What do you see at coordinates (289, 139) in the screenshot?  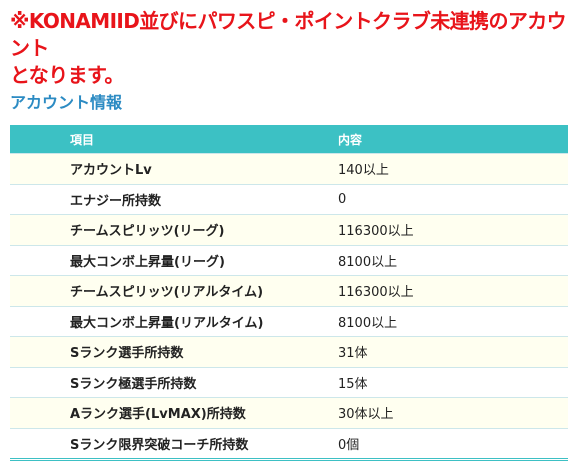 I see `table-header: 項目 内容` at bounding box center [289, 139].